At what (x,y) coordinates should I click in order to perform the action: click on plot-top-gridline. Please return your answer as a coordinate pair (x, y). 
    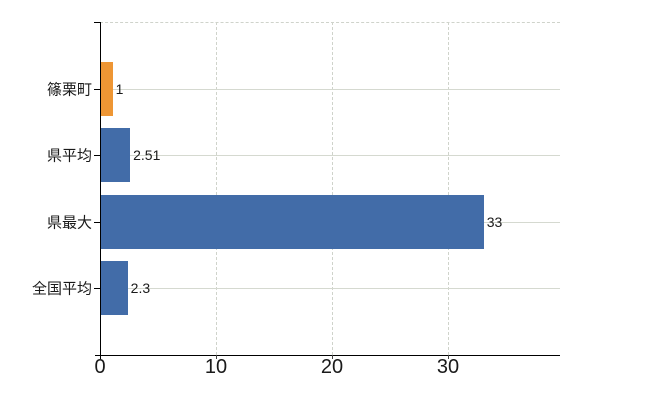
    Looking at the image, I should click on (330, 22).